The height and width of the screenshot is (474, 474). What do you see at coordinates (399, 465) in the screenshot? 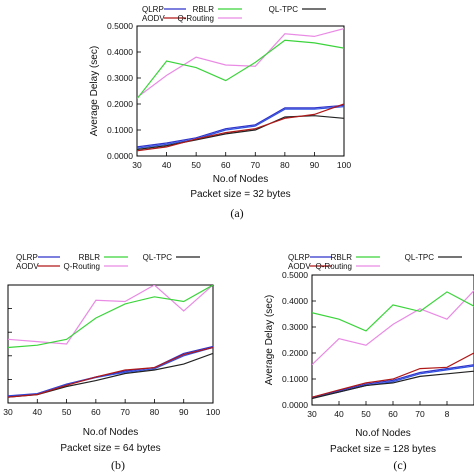
I see `figure-caption: (c)` at bounding box center [399, 465].